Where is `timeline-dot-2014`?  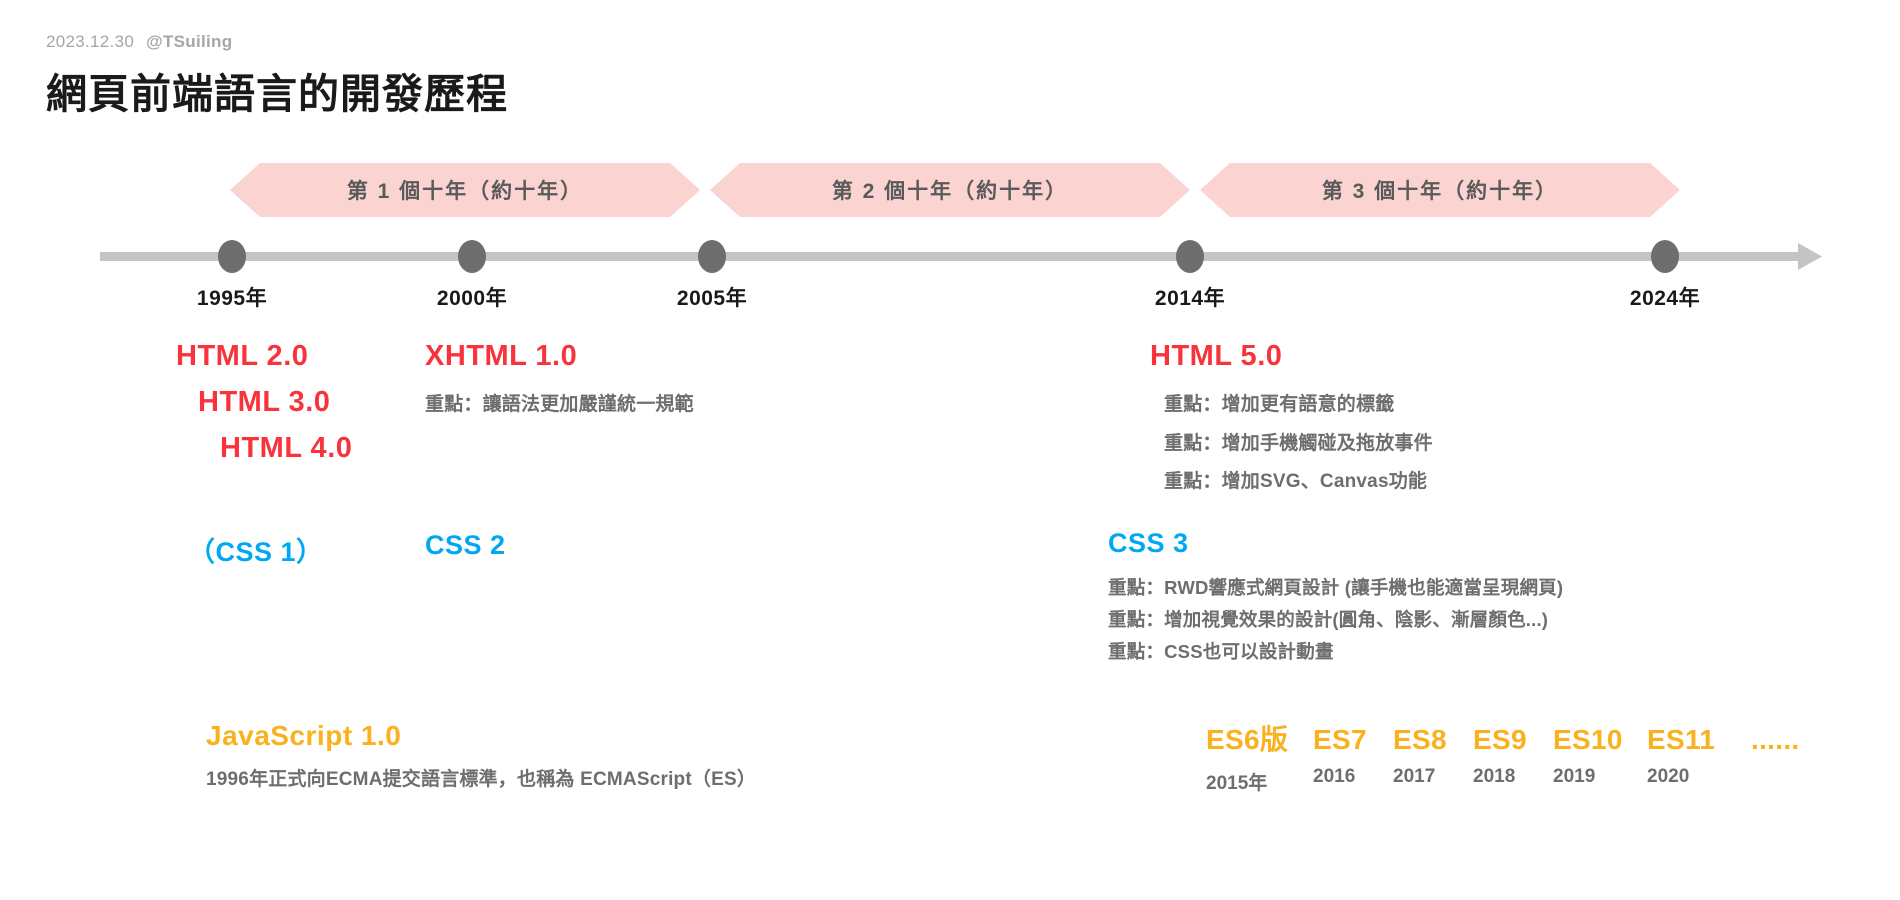
timeline-dot-2014 is located at coordinates (1190, 256).